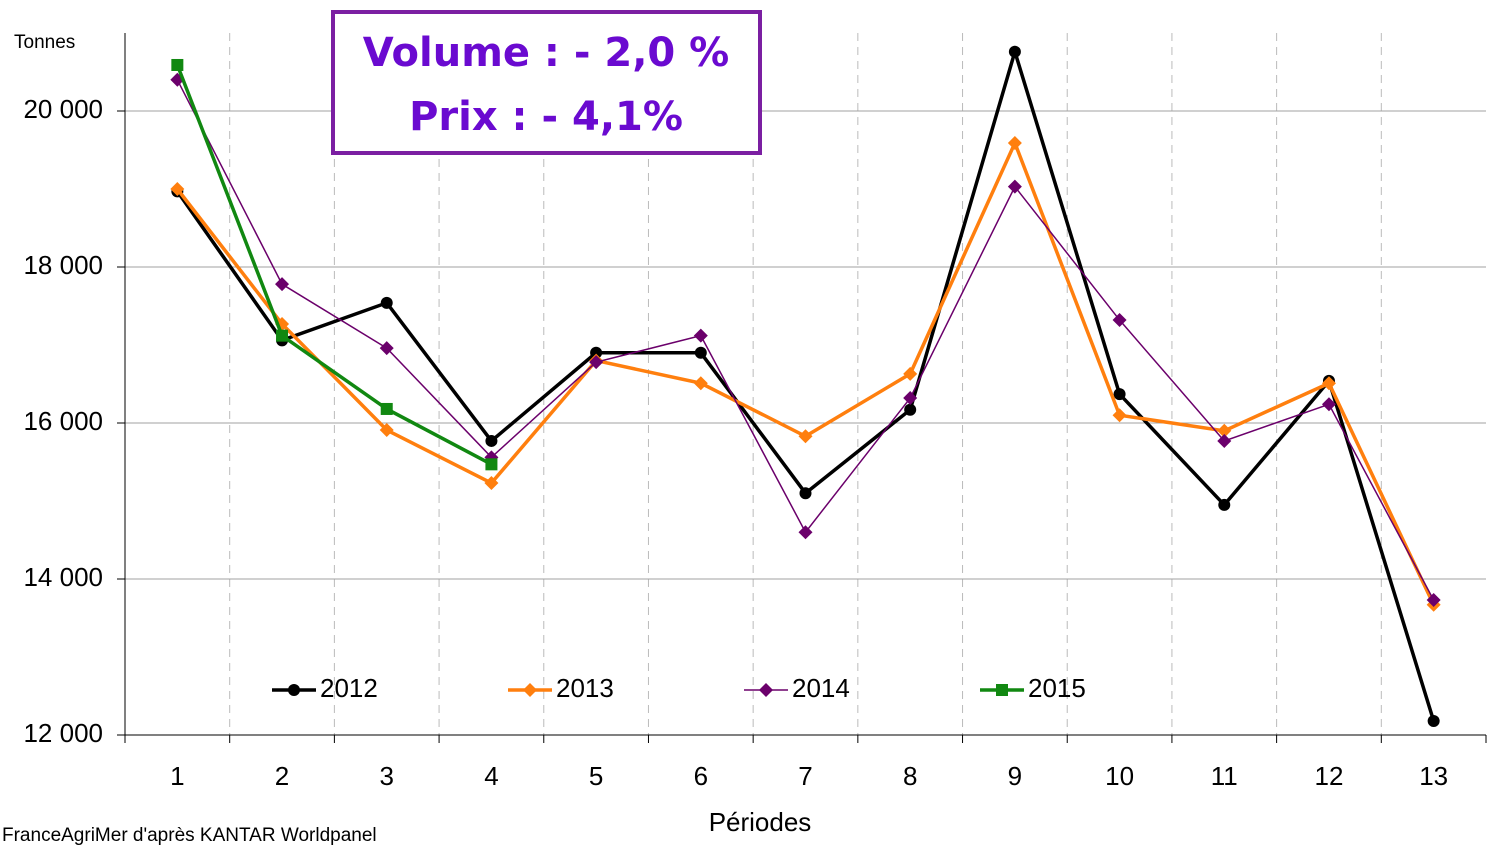 The width and height of the screenshot is (1487, 848). Describe the element at coordinates (491, 776) in the screenshot. I see `x-tick-label: 4` at that location.